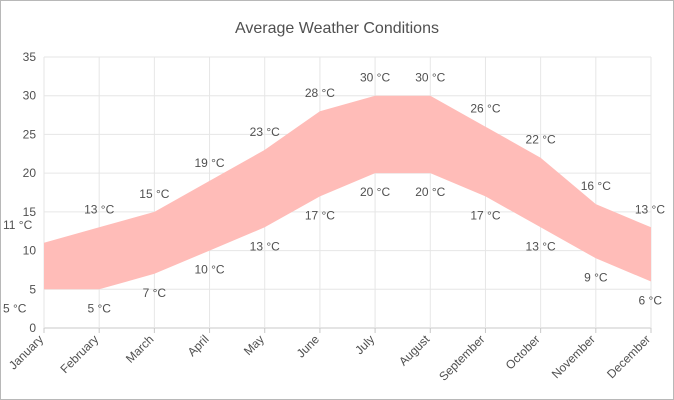 This screenshot has width=674, height=400. I want to click on x-tick-label: March, so click(139, 348).